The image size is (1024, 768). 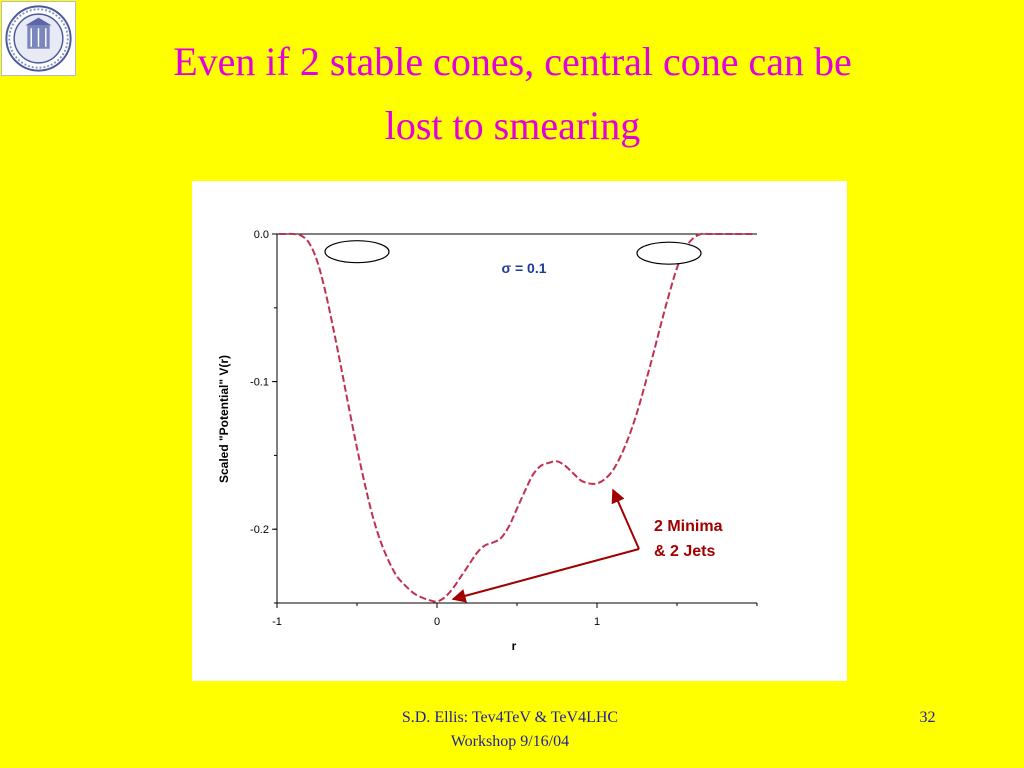 I want to click on footer-line-1: S.D. Ellis: Tev4TeV & TeV4LHC, so click(x=510, y=717).